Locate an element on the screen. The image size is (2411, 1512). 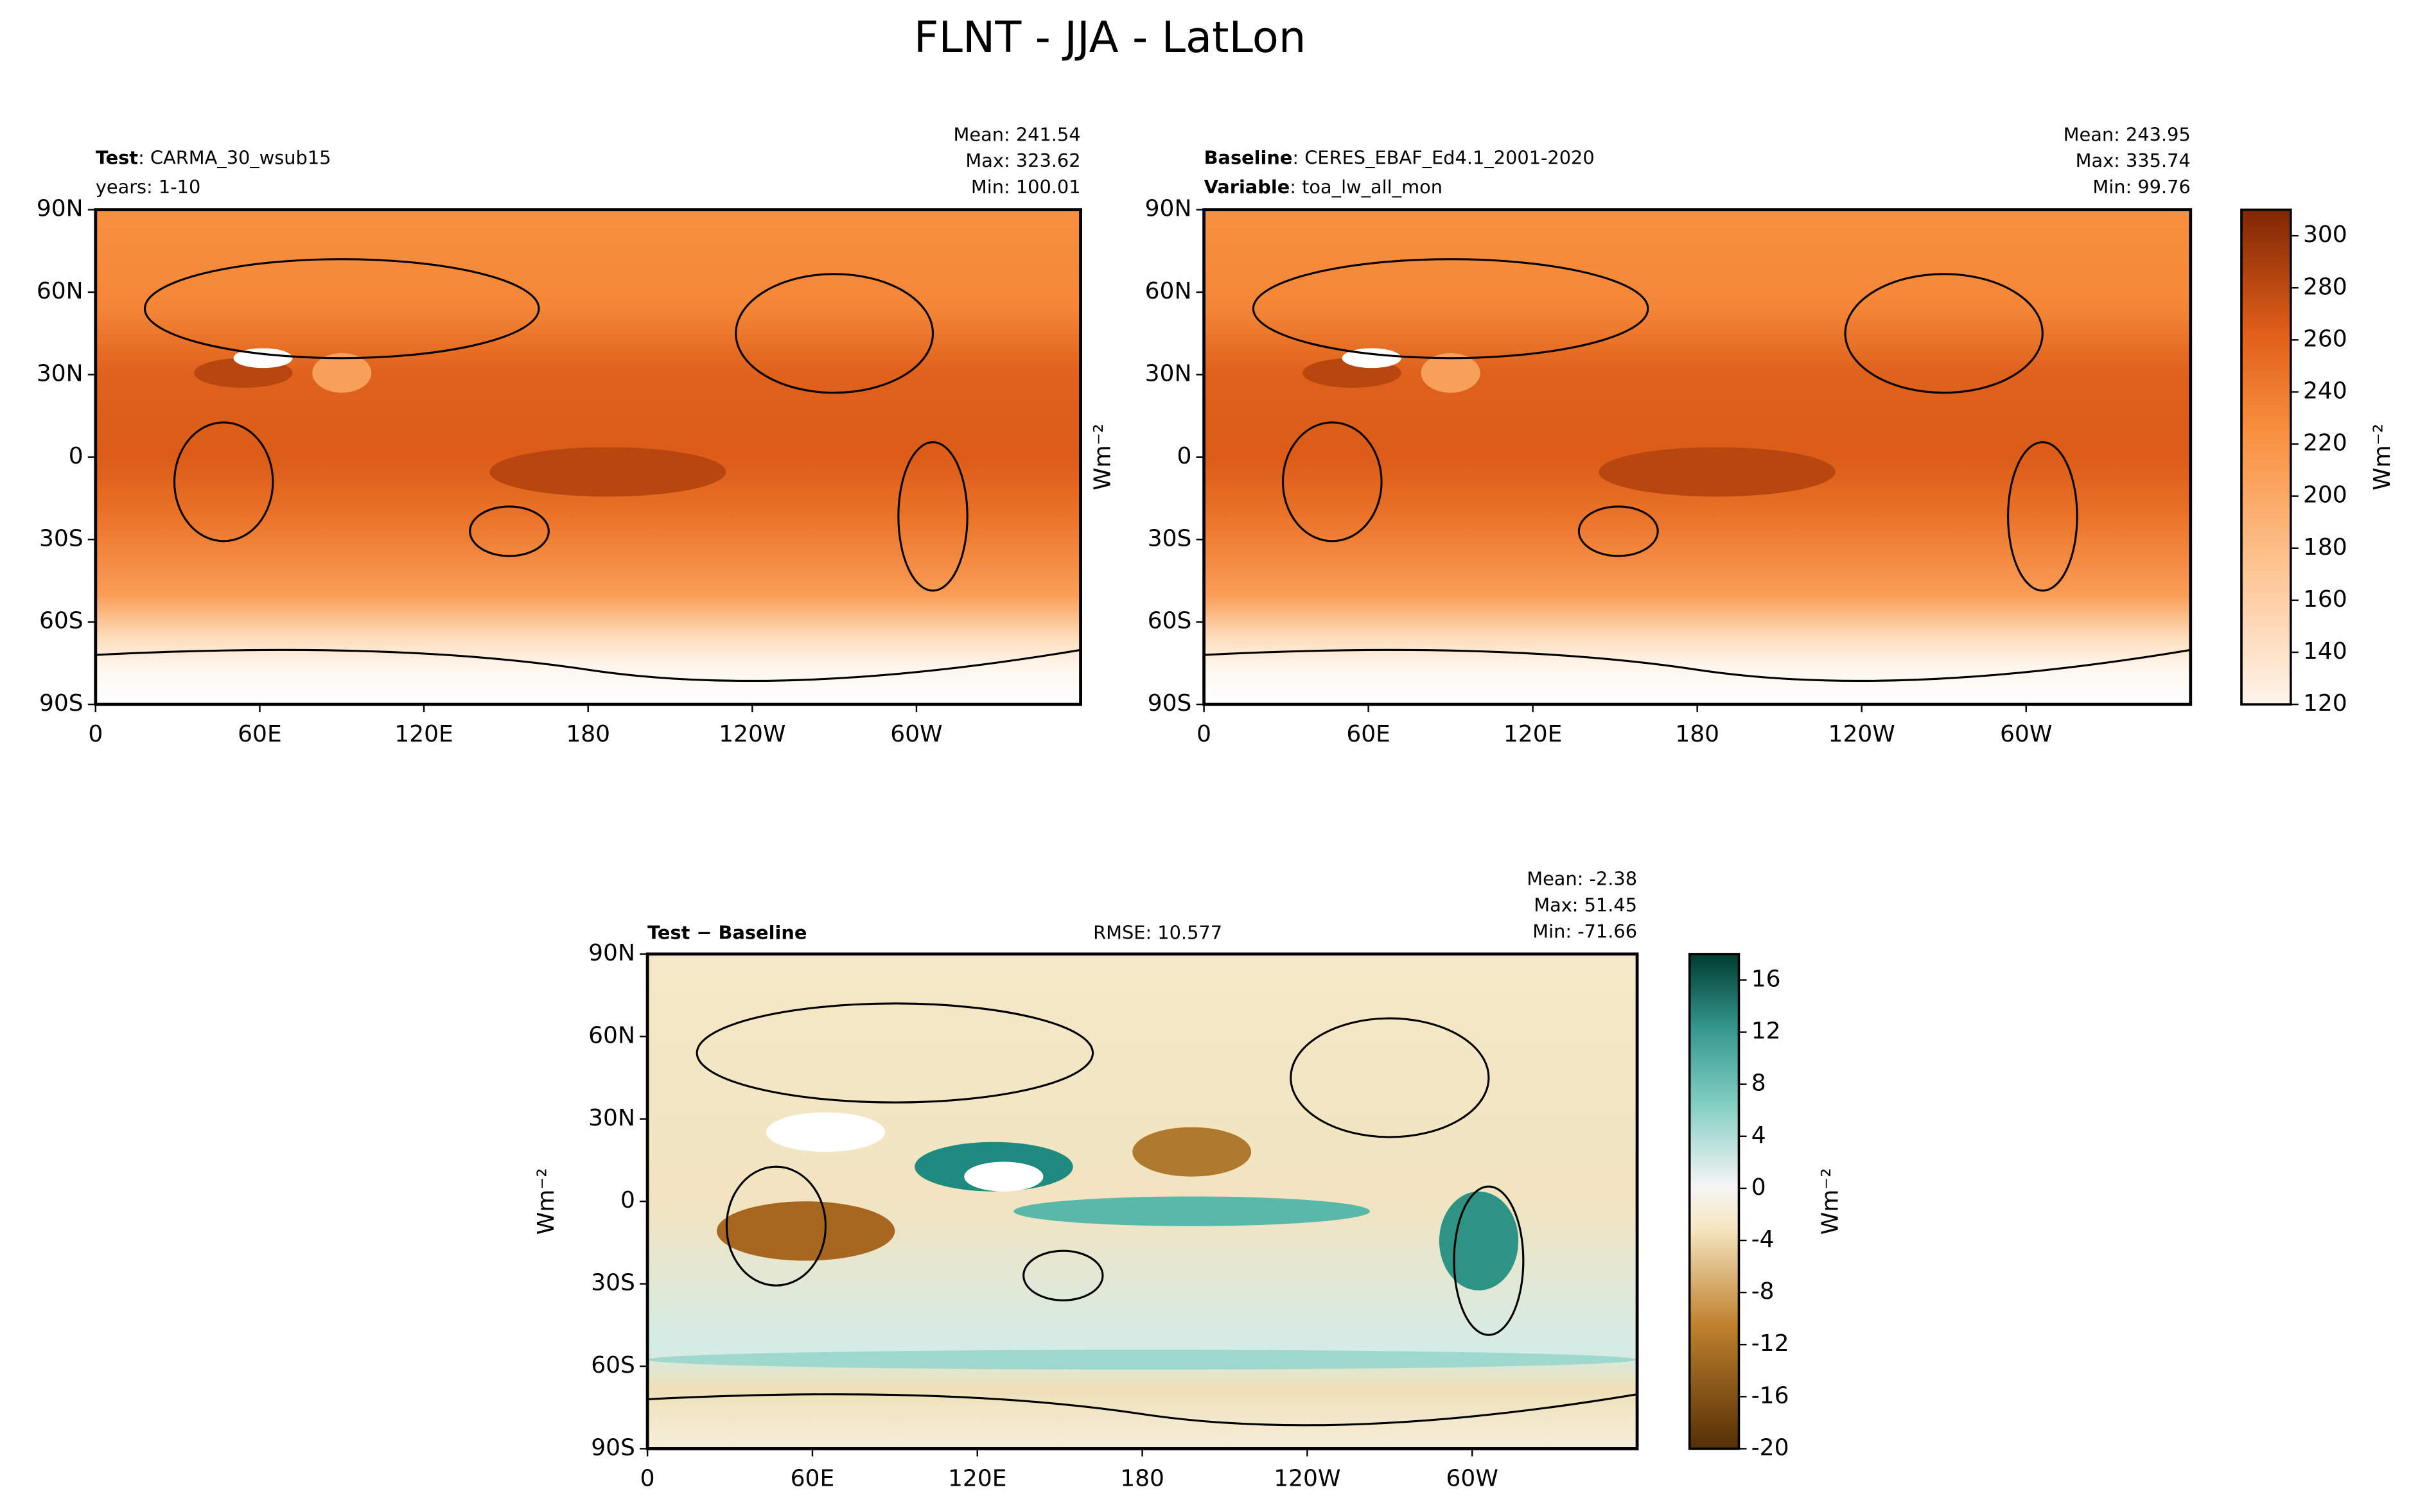
colorbar-tick-label: -20 is located at coordinates (1770, 1447).